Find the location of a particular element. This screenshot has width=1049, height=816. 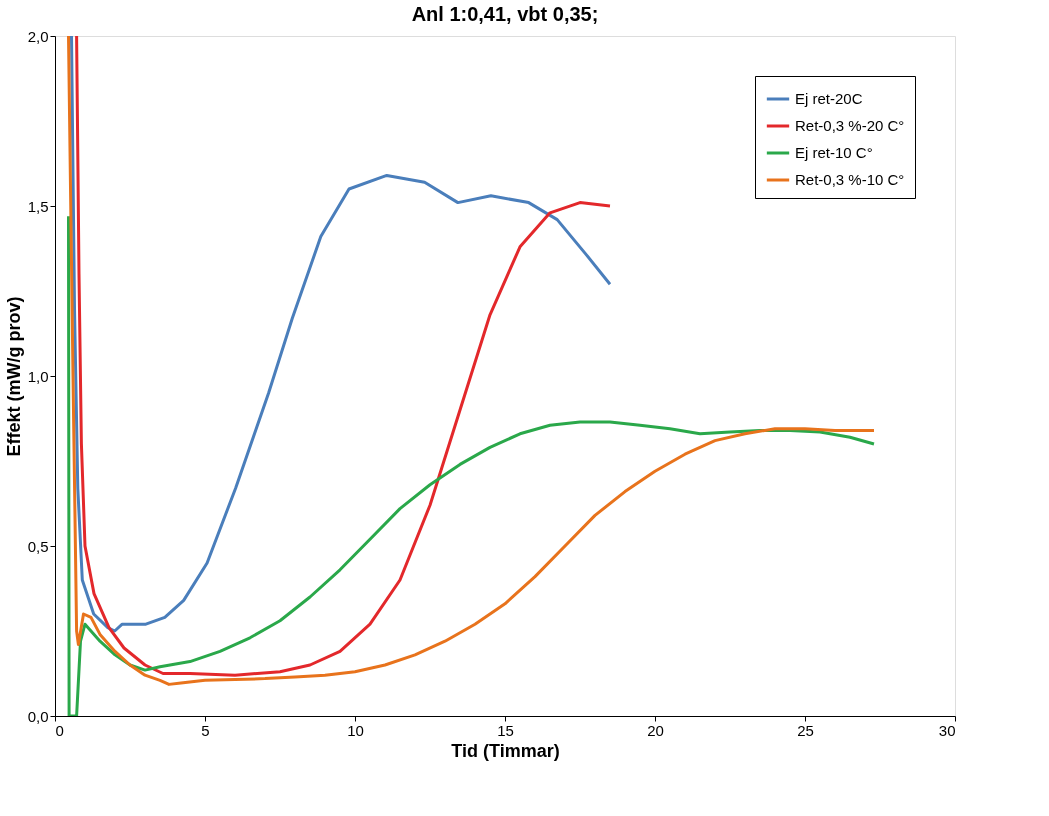

legend-label: Ej ret-10 C° is located at coordinates (834, 152).